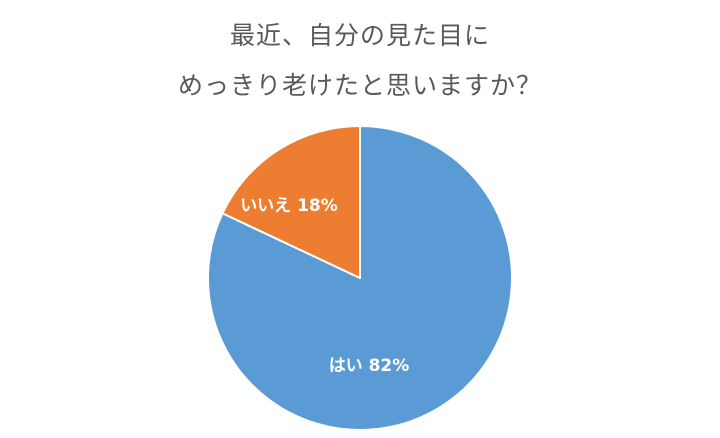 This screenshot has height=438, width=720. What do you see at coordinates (369, 366) in the screenshot?
I see `slice-label-yes: はい 82%` at bounding box center [369, 366].